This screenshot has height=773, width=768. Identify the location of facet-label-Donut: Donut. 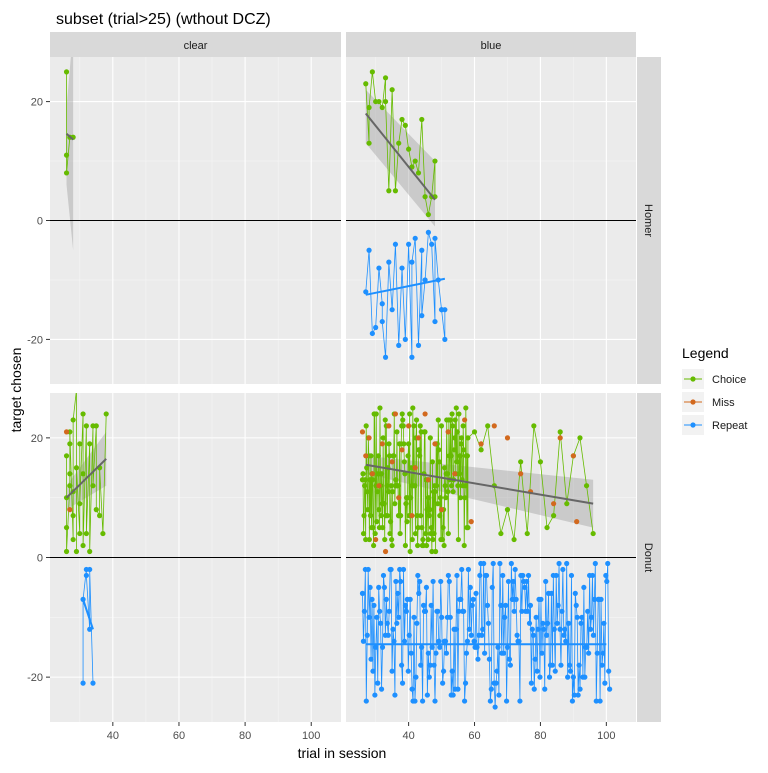
(648, 557).